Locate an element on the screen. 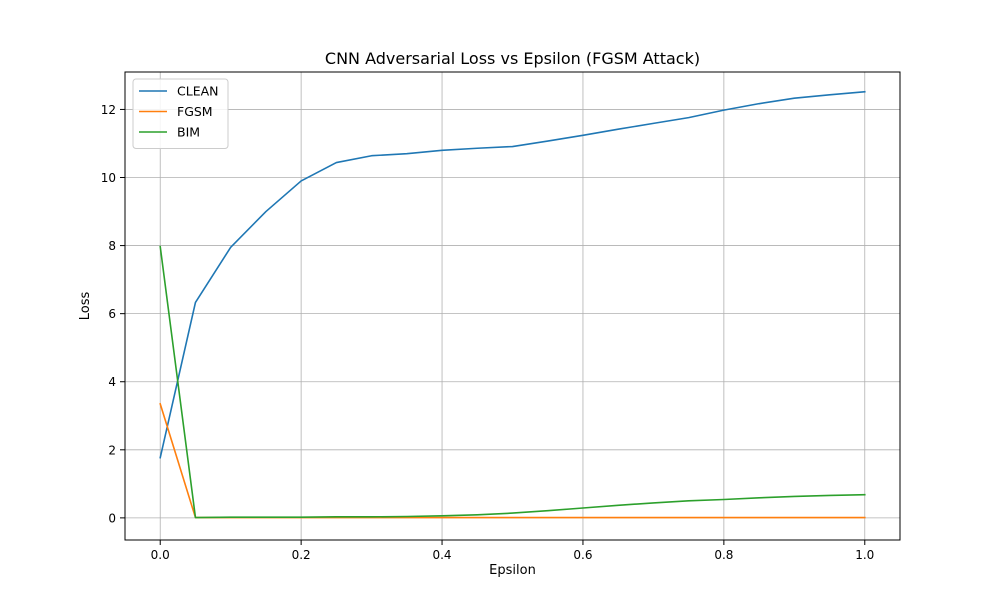  y-tick-label: 2 is located at coordinates (112, 450).